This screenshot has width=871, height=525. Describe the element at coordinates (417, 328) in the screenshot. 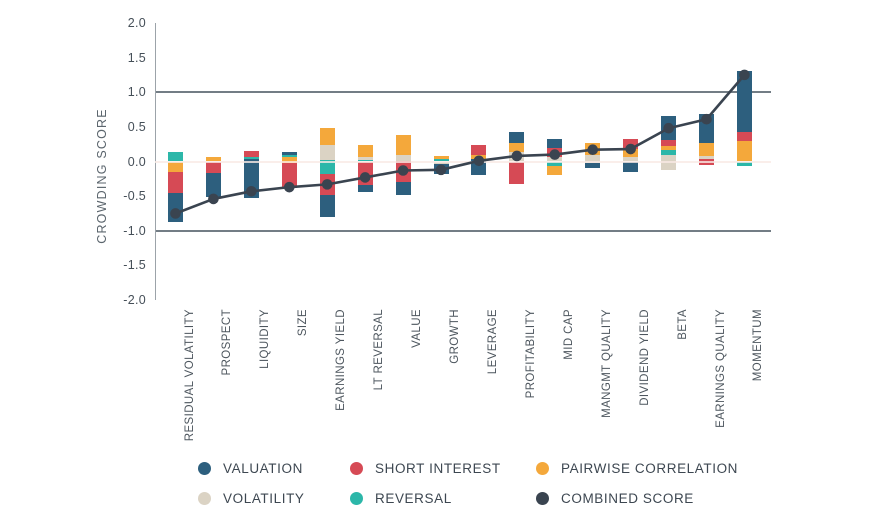

I see `x-category-label: VALUE` at that location.